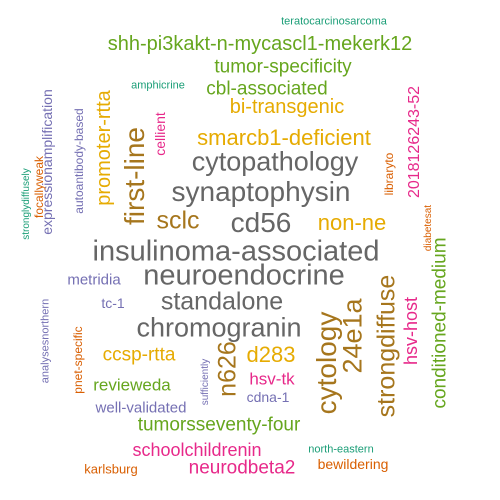 This screenshot has width=500, height=500. What do you see at coordinates (26, 204) in the screenshot?
I see `word-stronglydiffusely: stronglydiffusely` at bounding box center [26, 204].